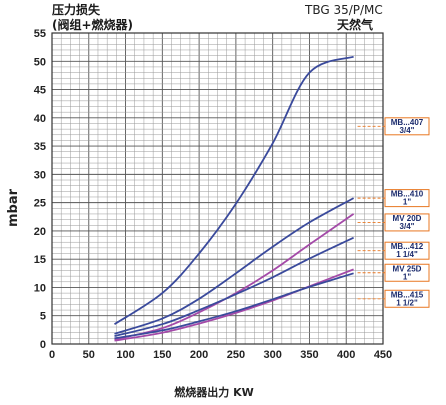  What do you see at coordinates (346, 355) in the screenshot?
I see `x-tick-label: 400` at bounding box center [346, 355].